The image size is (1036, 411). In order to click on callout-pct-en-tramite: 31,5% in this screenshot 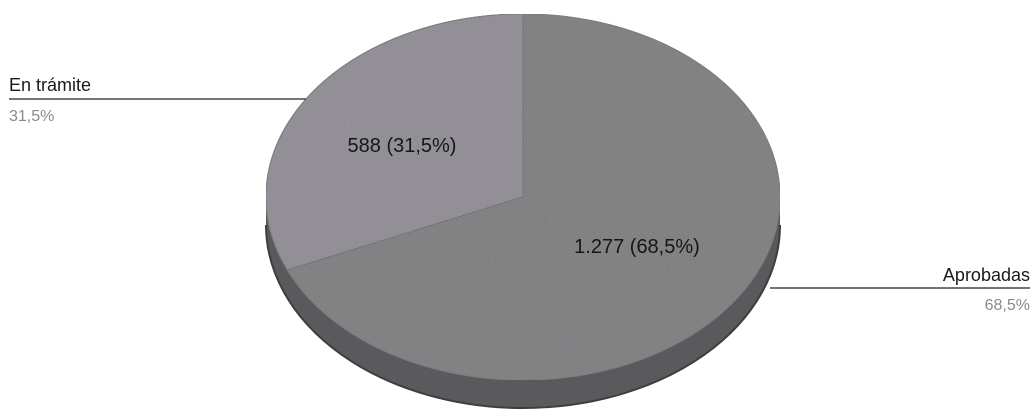, I will do `click(31, 116)`.